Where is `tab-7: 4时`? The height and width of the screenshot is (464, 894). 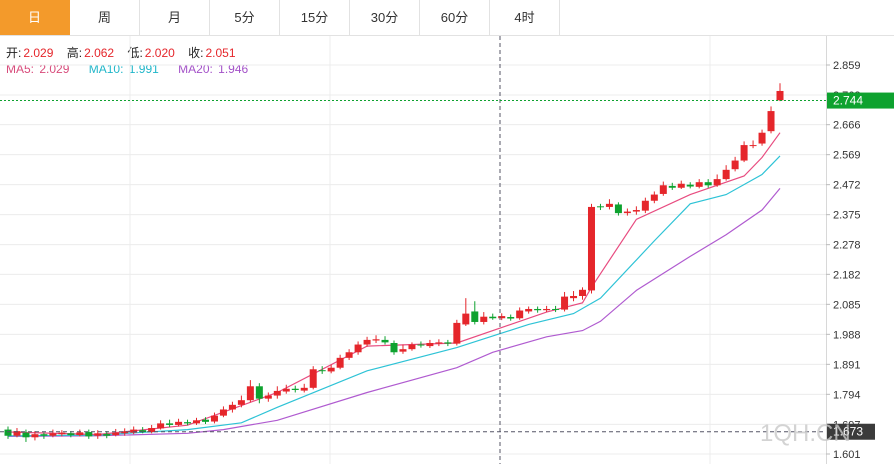 tab-7: 4时 is located at coordinates (525, 17).